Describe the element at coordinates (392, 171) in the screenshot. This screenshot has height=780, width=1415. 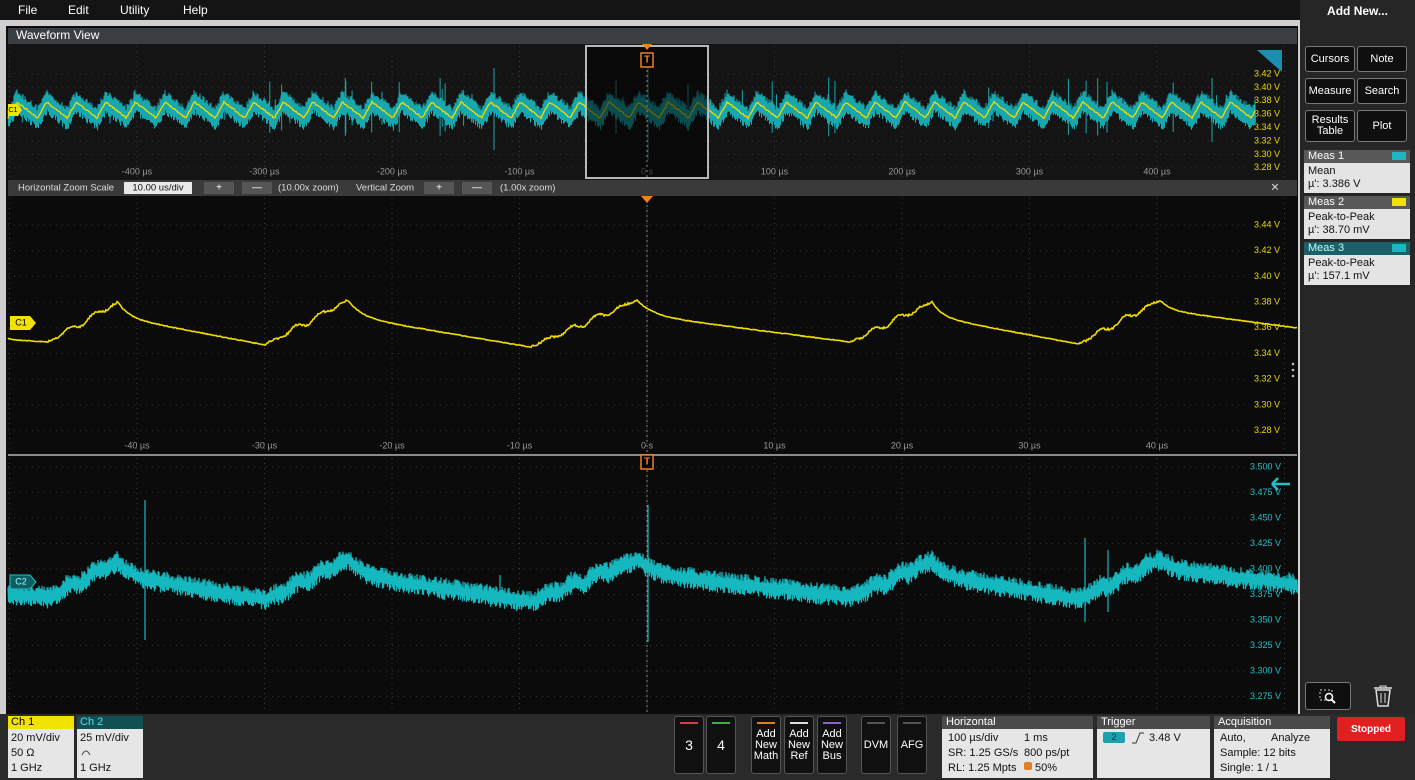
I see `x-tick-label: -200 µs` at that location.